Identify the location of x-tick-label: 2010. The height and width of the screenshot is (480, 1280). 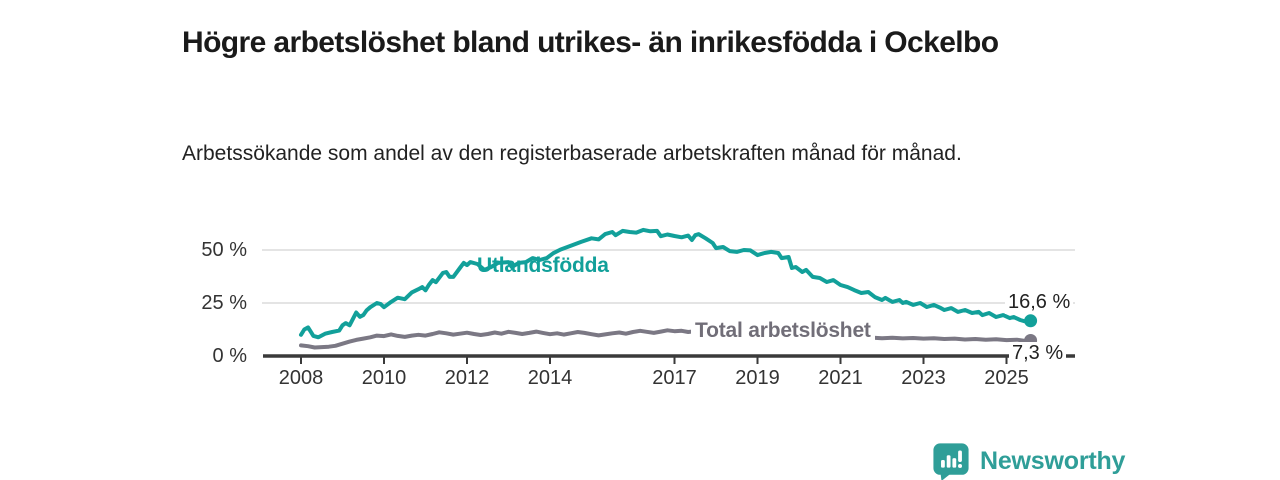
(384, 378).